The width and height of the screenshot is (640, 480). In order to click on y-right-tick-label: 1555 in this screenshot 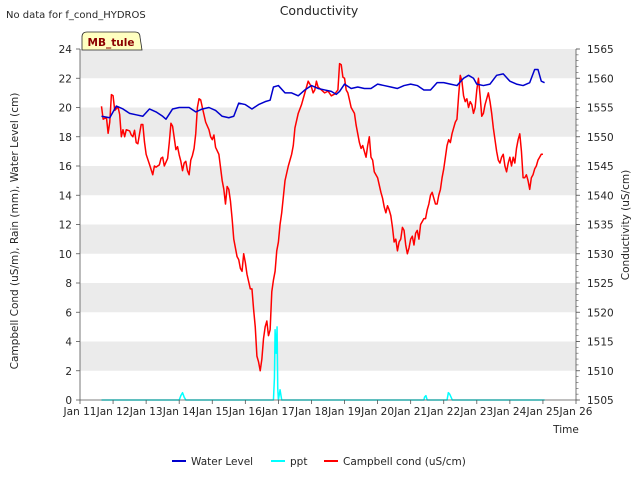, I will do `click(600, 109)`.